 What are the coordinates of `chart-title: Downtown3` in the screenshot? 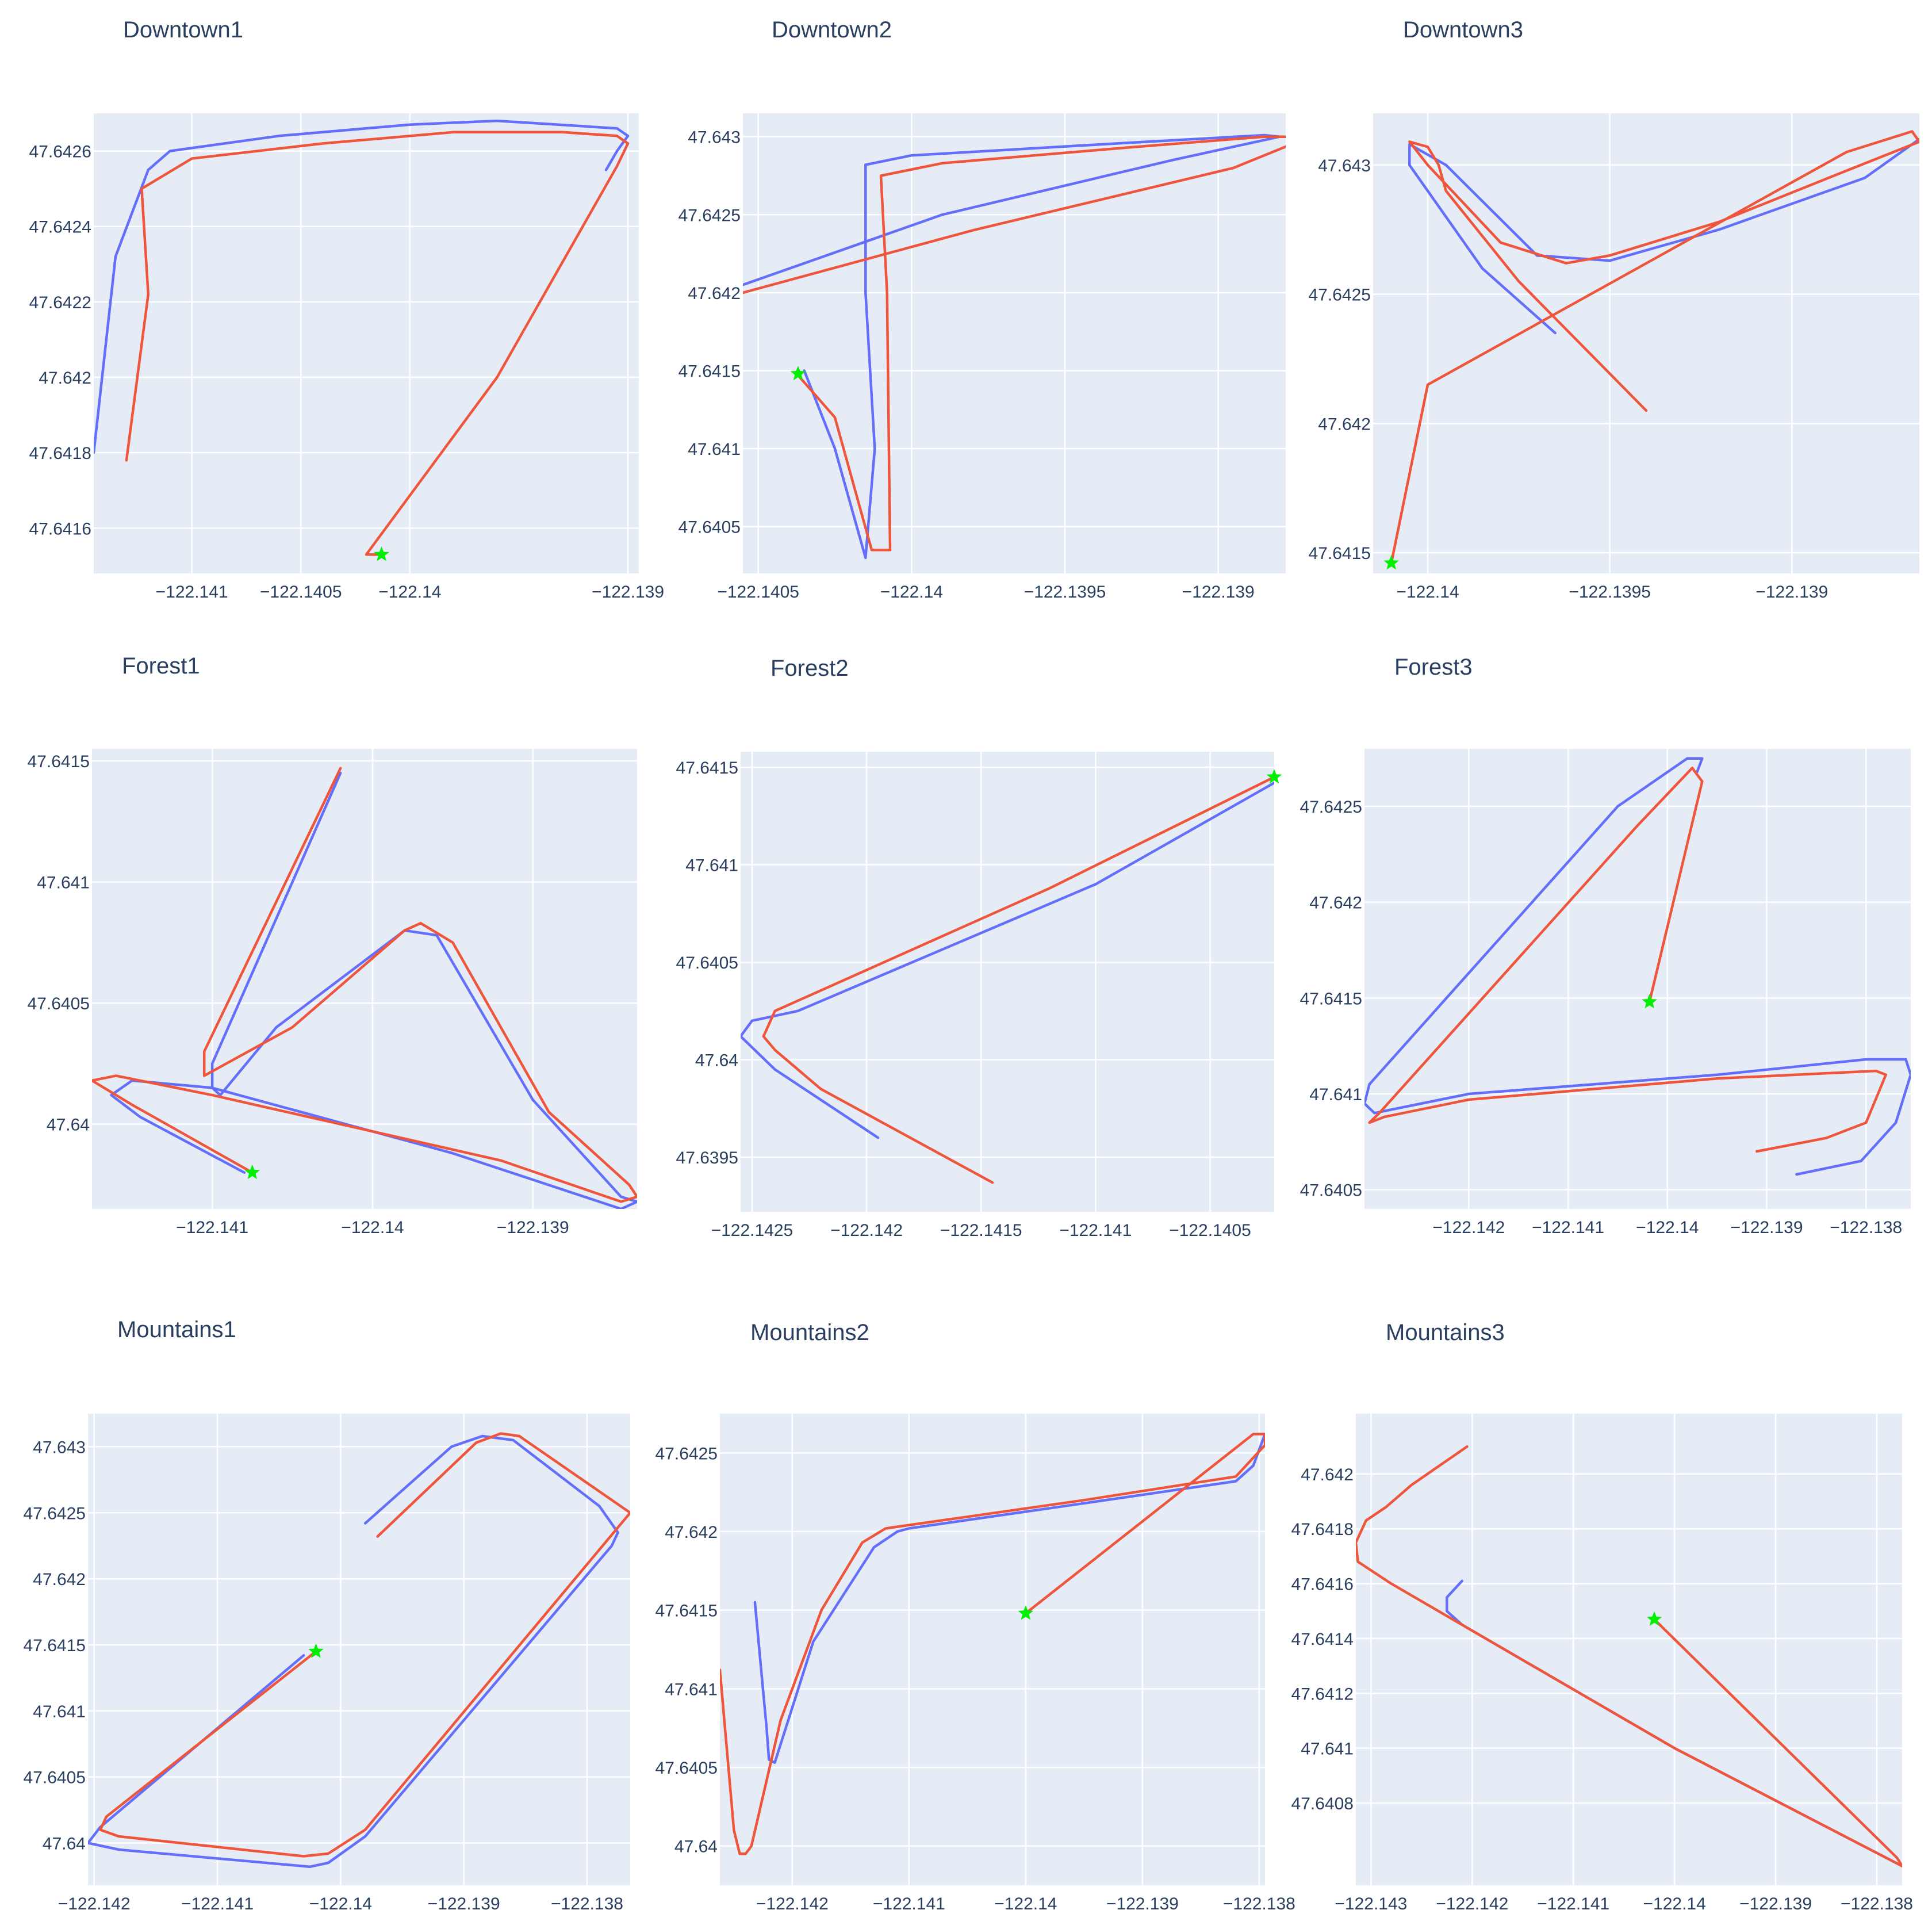 It's located at (1463, 30).